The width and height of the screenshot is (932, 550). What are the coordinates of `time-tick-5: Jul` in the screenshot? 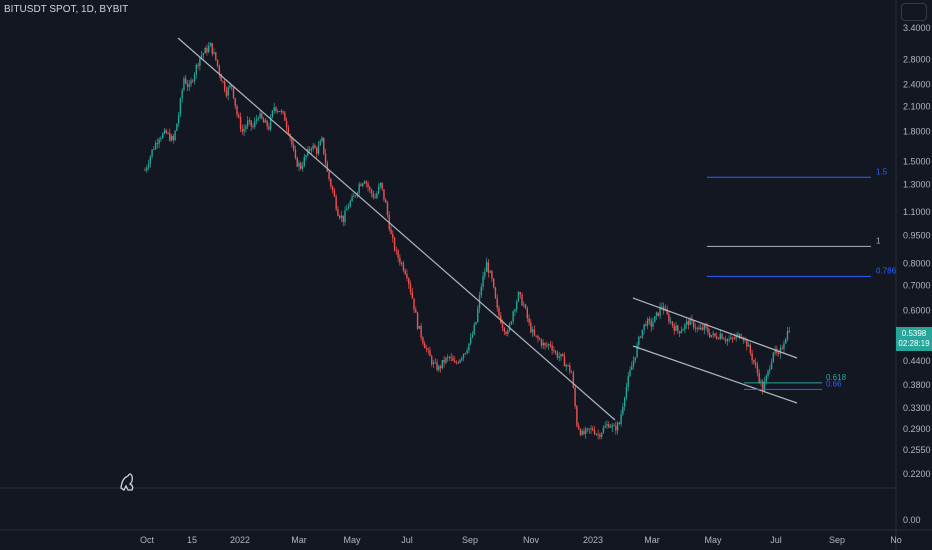 It's located at (407, 540).